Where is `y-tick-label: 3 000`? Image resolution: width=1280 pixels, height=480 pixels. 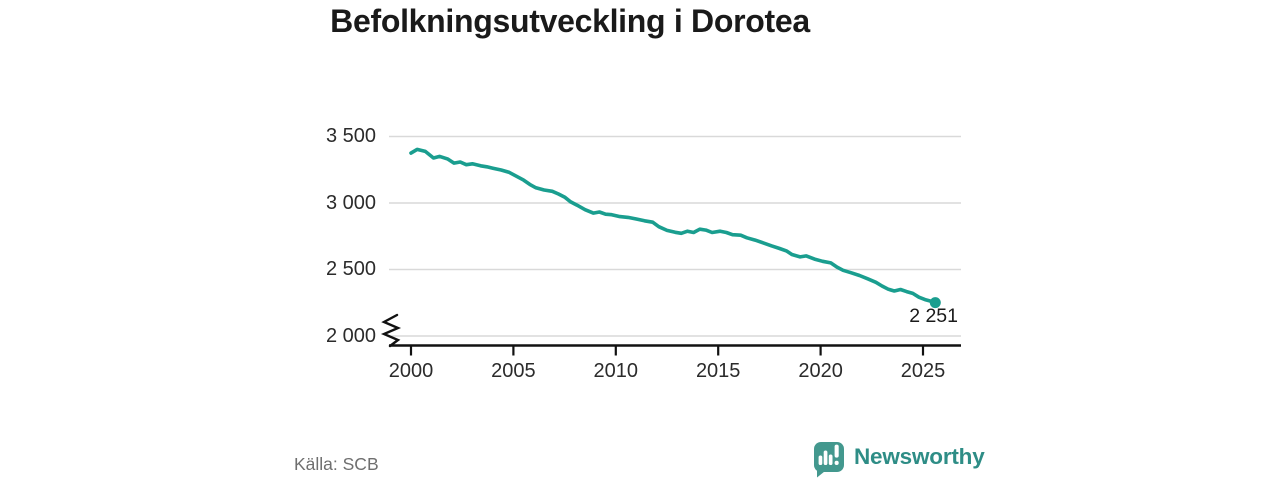
y-tick-label: 3 000 is located at coordinates (350, 202).